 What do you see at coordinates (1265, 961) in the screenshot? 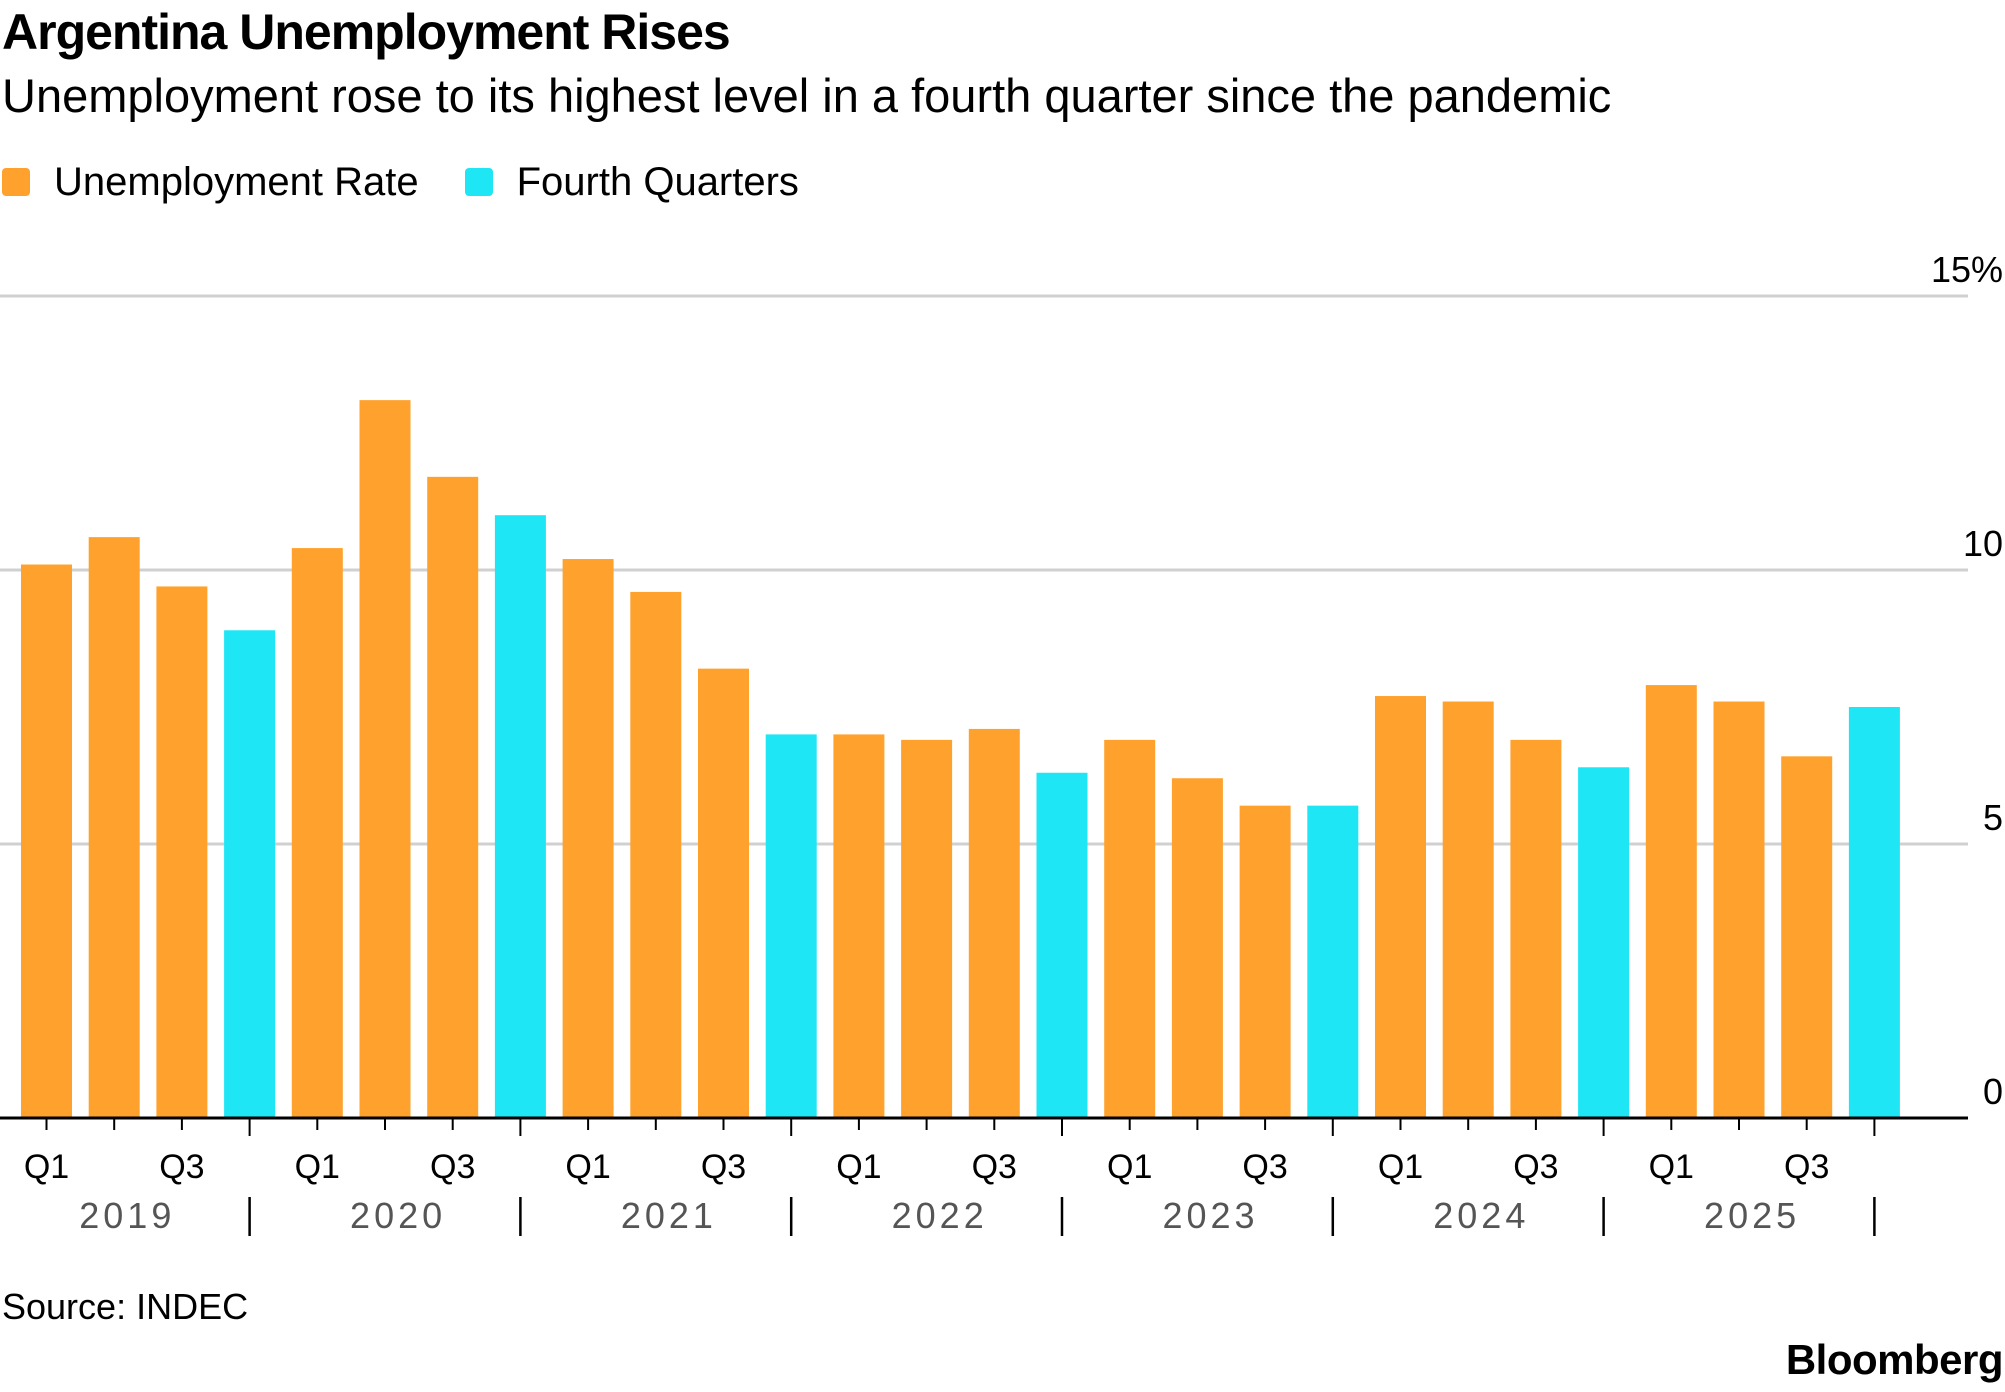
I see `bar-2023-Q3` at bounding box center [1265, 961].